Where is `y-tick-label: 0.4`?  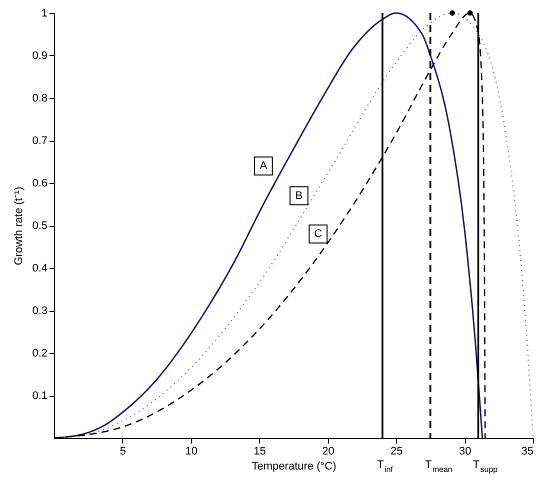 y-tick-label: 0.4 is located at coordinates (40, 268).